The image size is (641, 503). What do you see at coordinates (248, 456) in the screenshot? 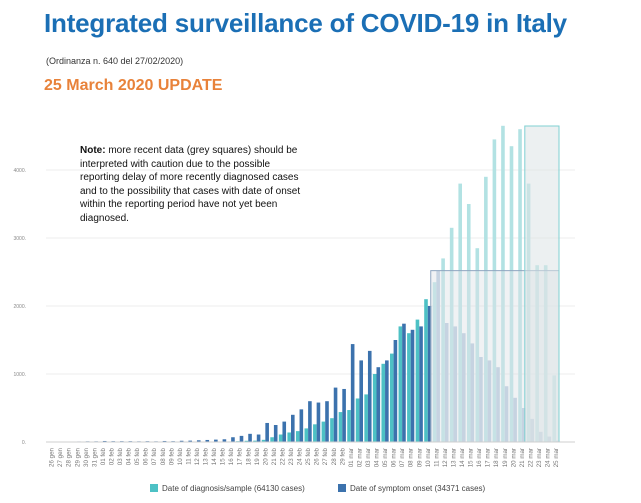
I see `x-tick-label: 18 feb` at bounding box center [248, 456].